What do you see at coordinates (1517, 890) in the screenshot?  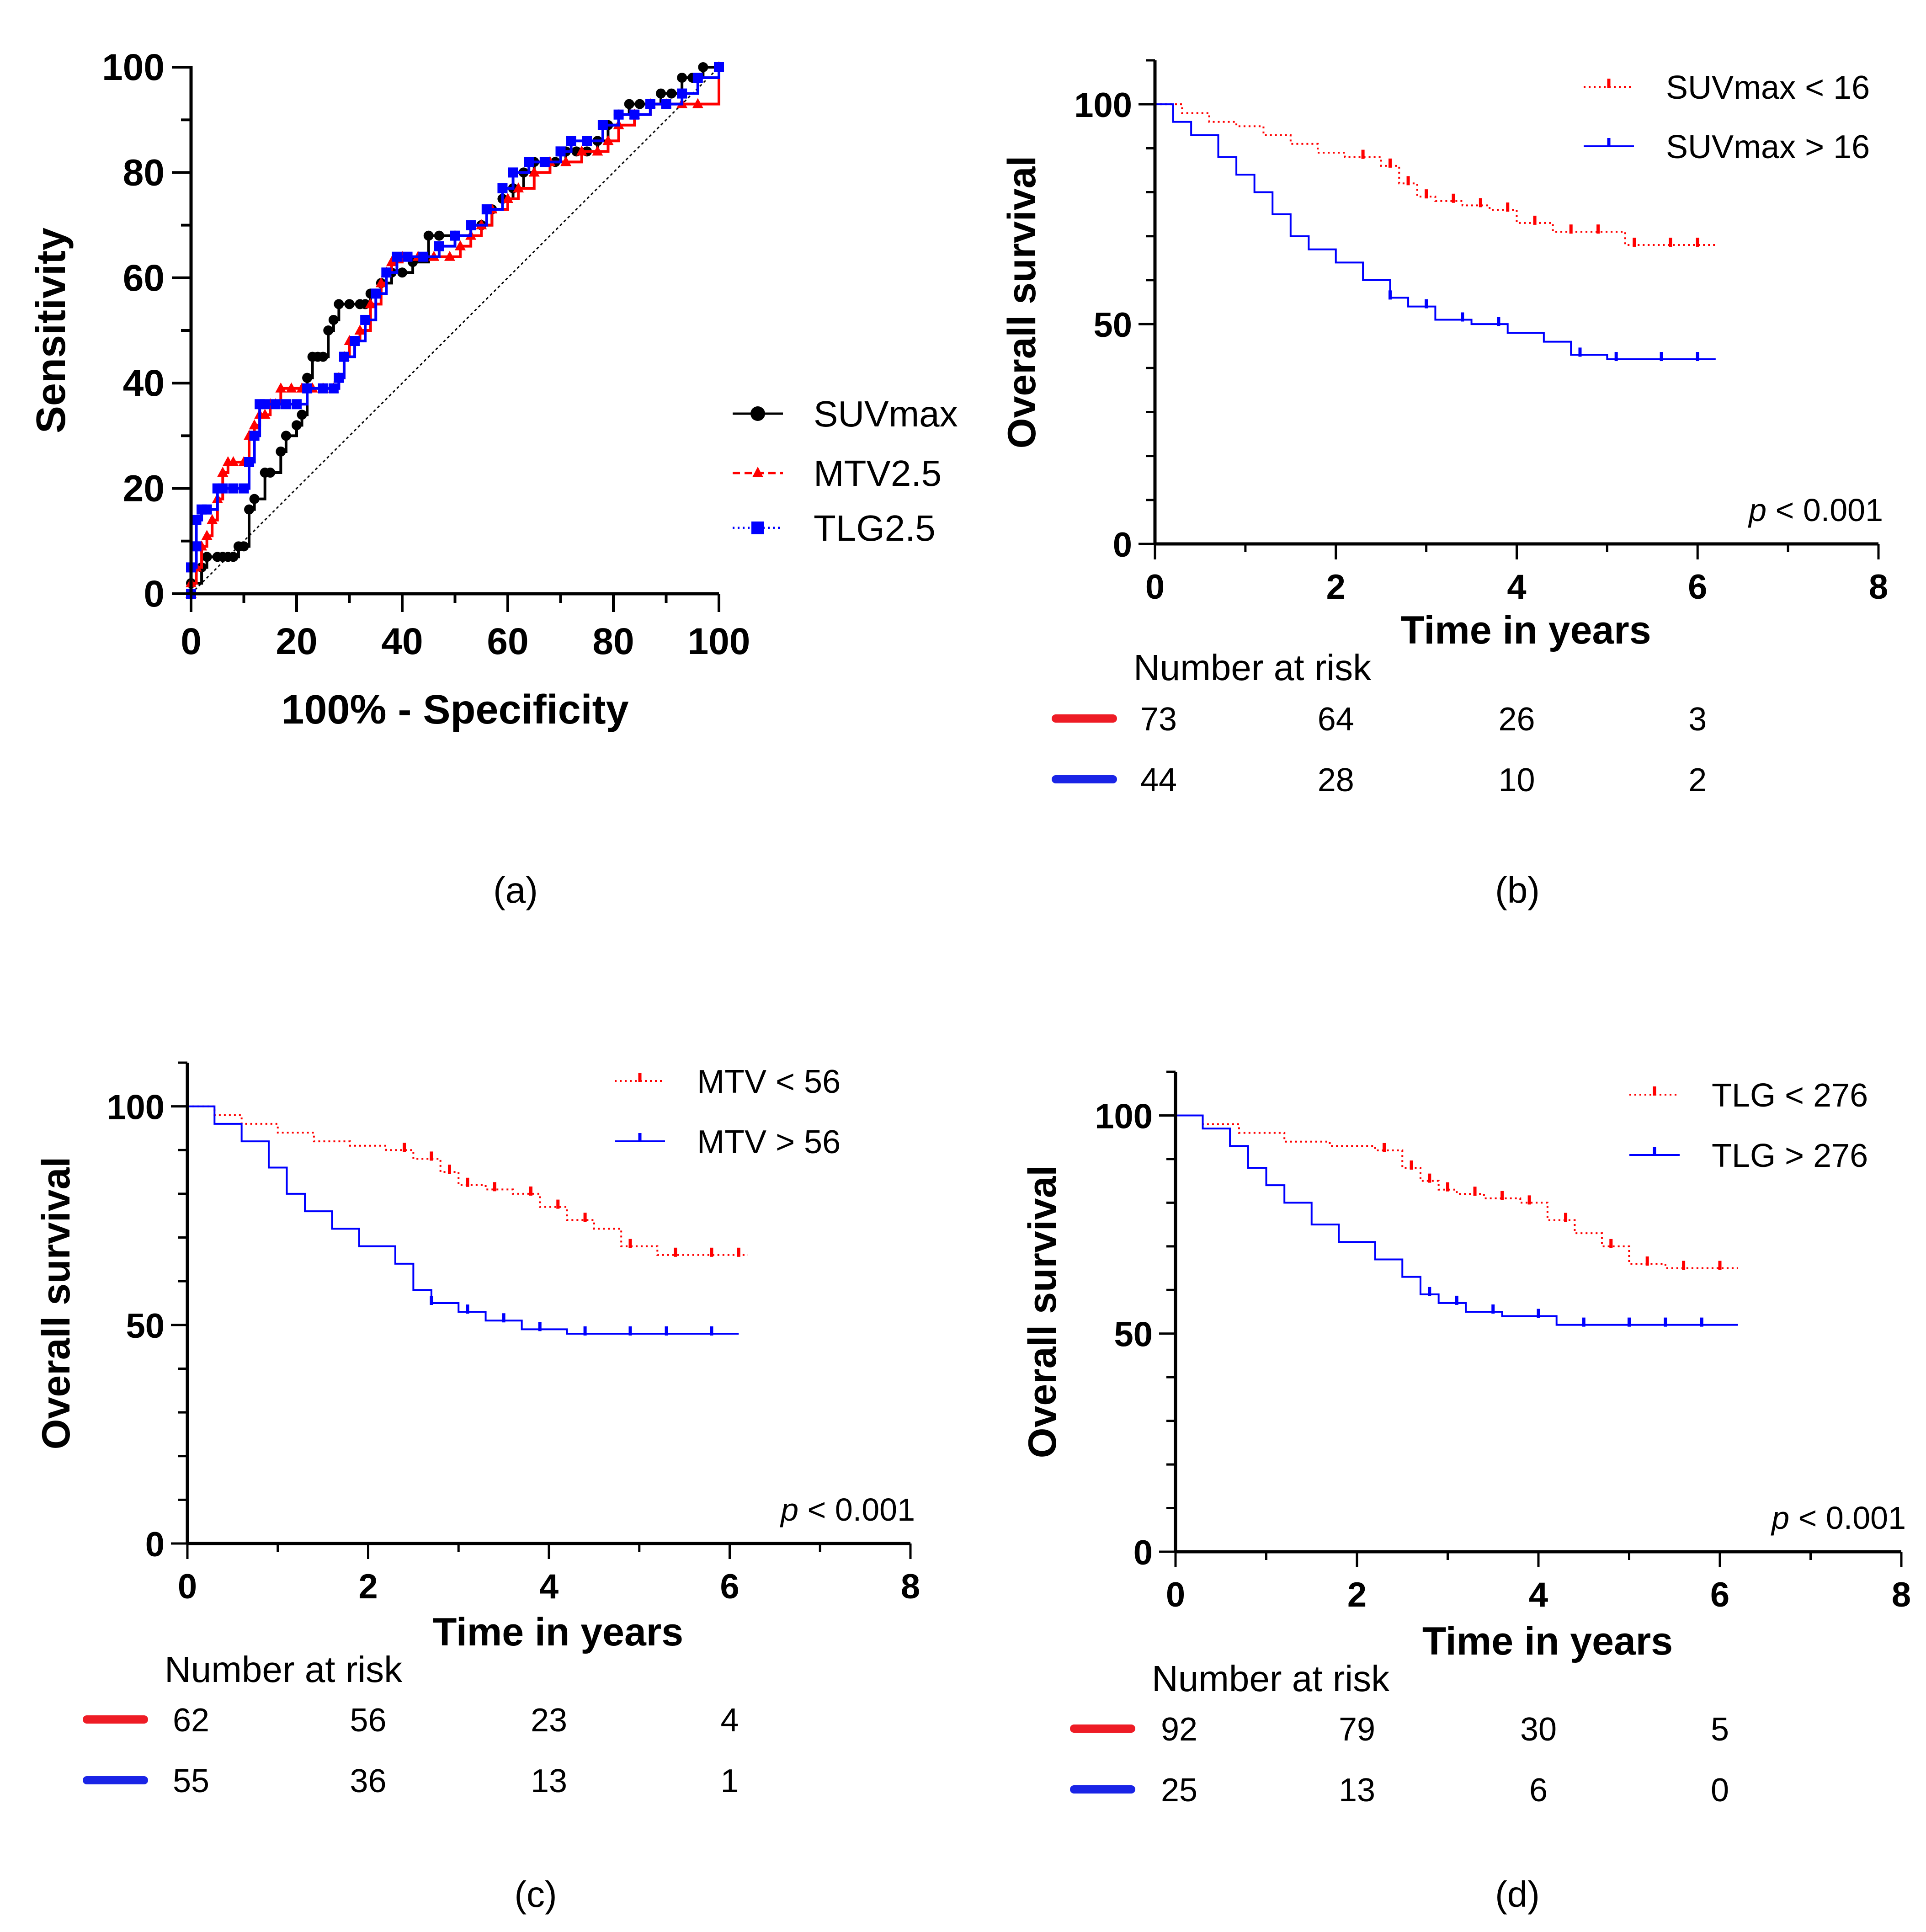 I see `panel-label: (b)` at bounding box center [1517, 890].